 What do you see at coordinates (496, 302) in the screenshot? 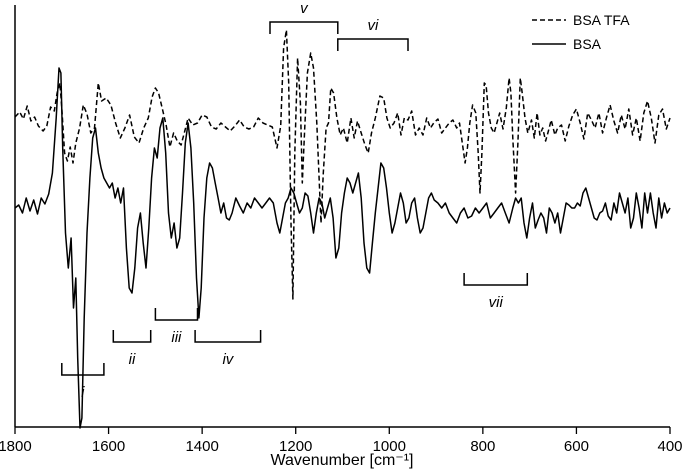
I see `region-label-vii: vii` at bounding box center [496, 302].